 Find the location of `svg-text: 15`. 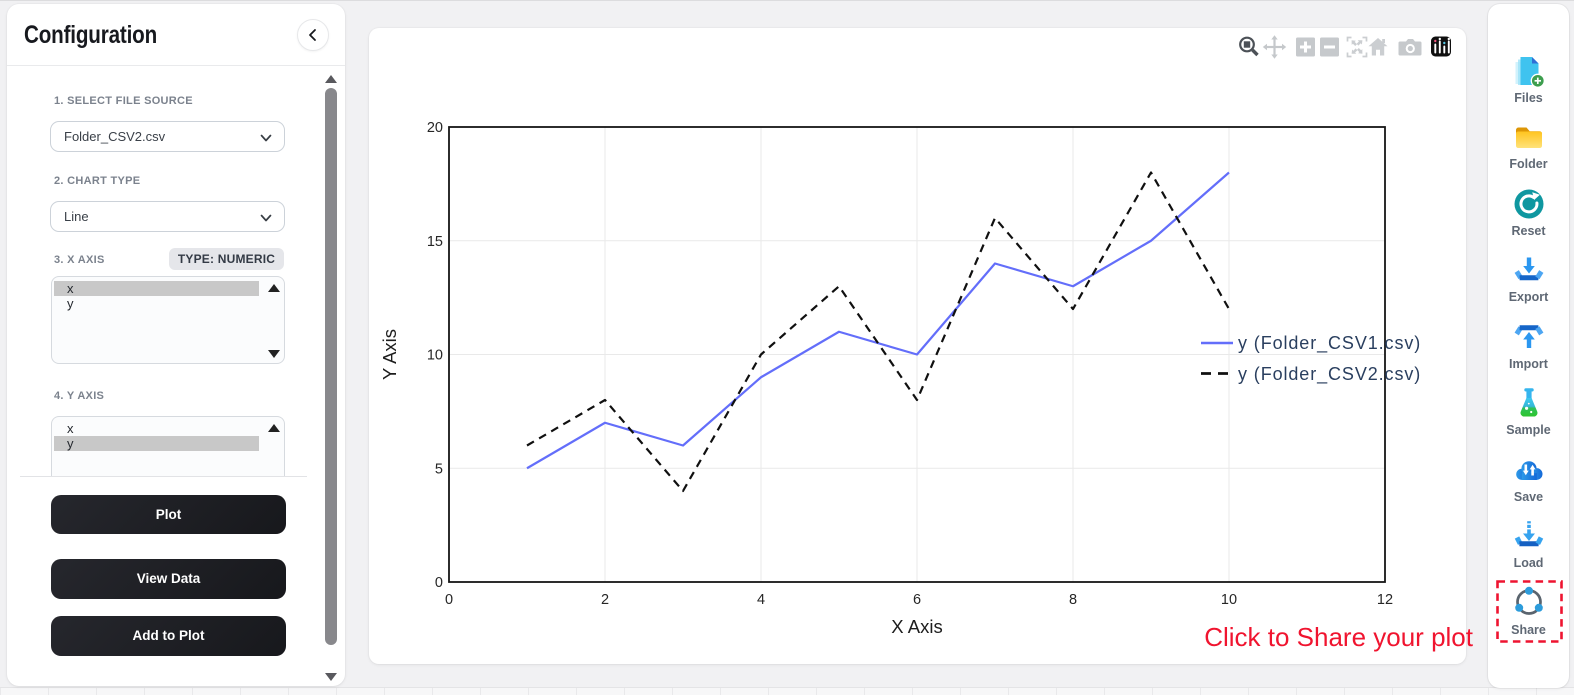

svg-text: 15 is located at coordinates (435, 242).